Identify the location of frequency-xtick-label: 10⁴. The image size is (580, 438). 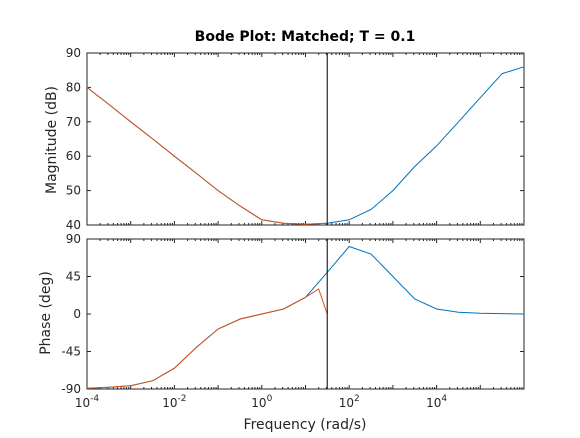
(436, 402).